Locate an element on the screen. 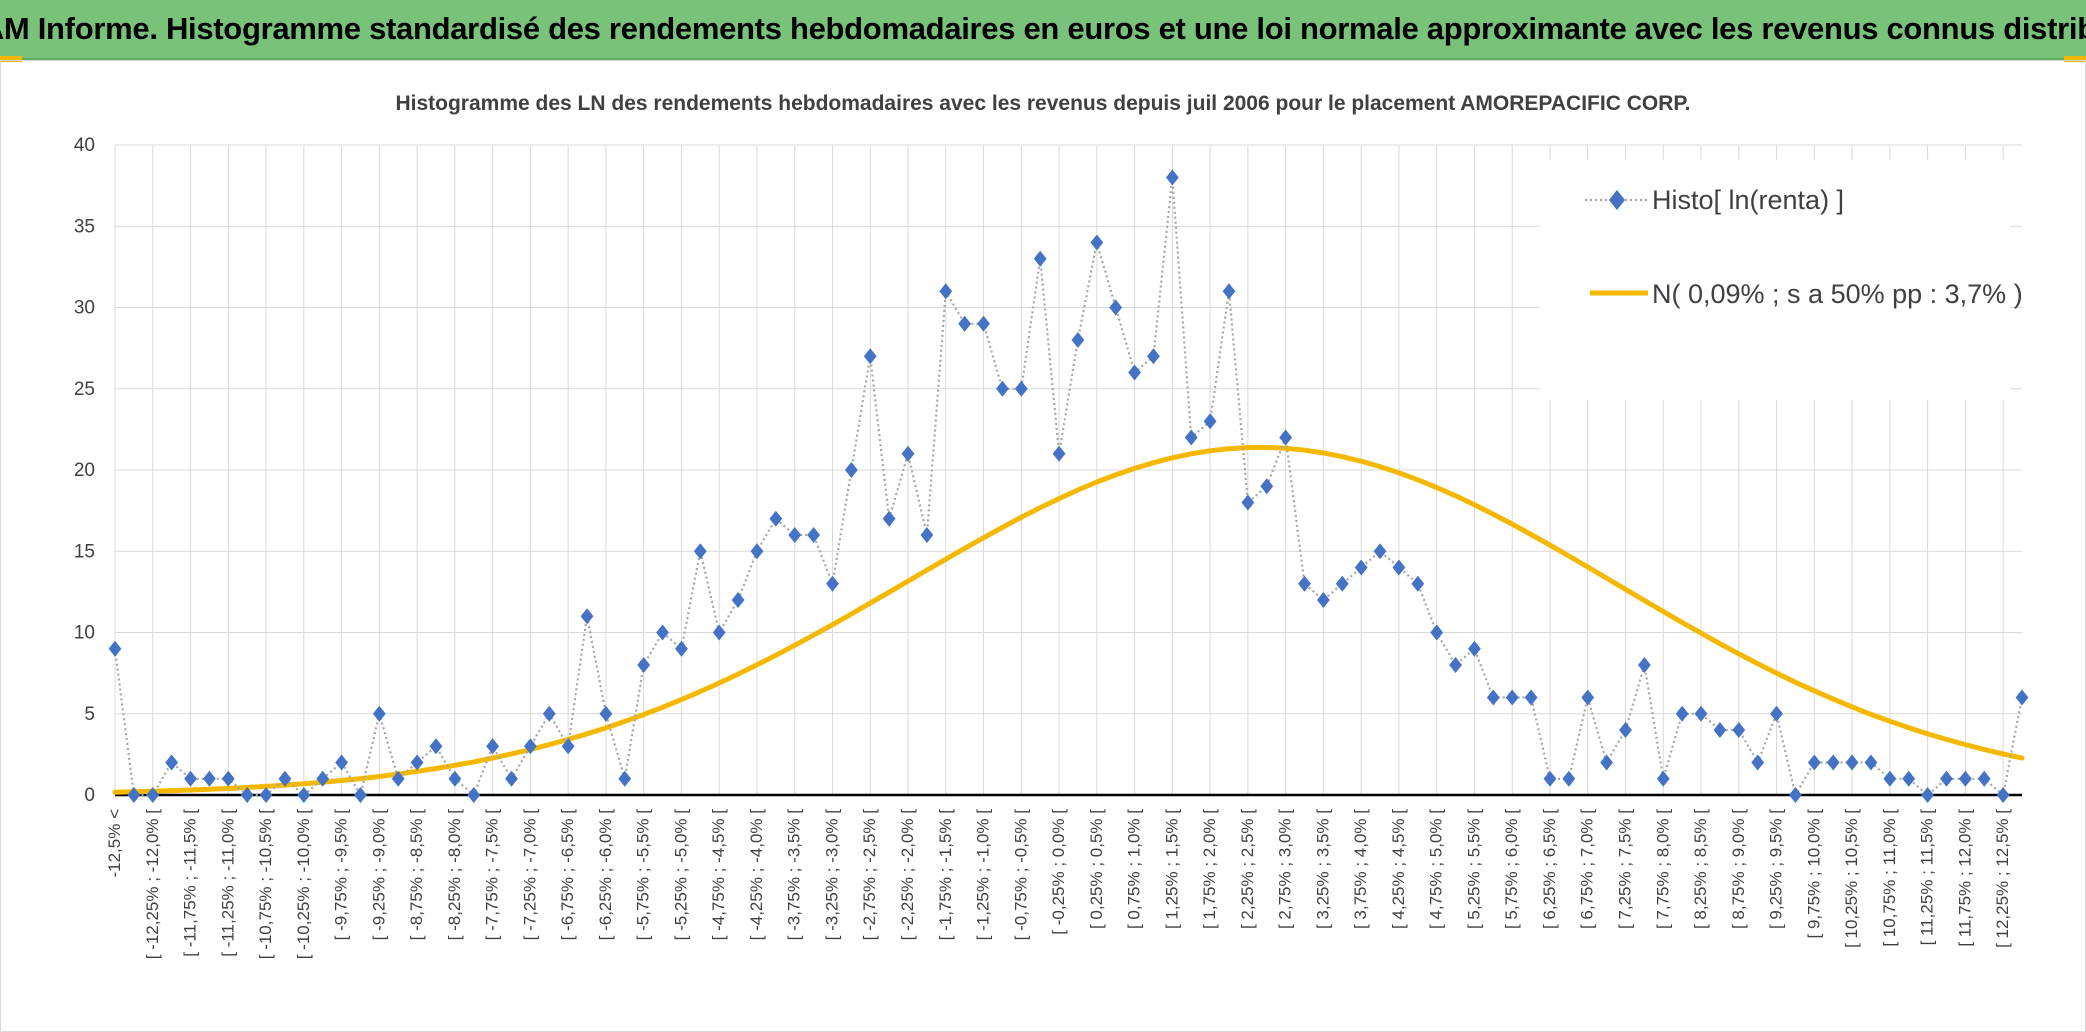  x-tick-label: [ -4,75% ; -4,5% [ is located at coordinates (718, 875).